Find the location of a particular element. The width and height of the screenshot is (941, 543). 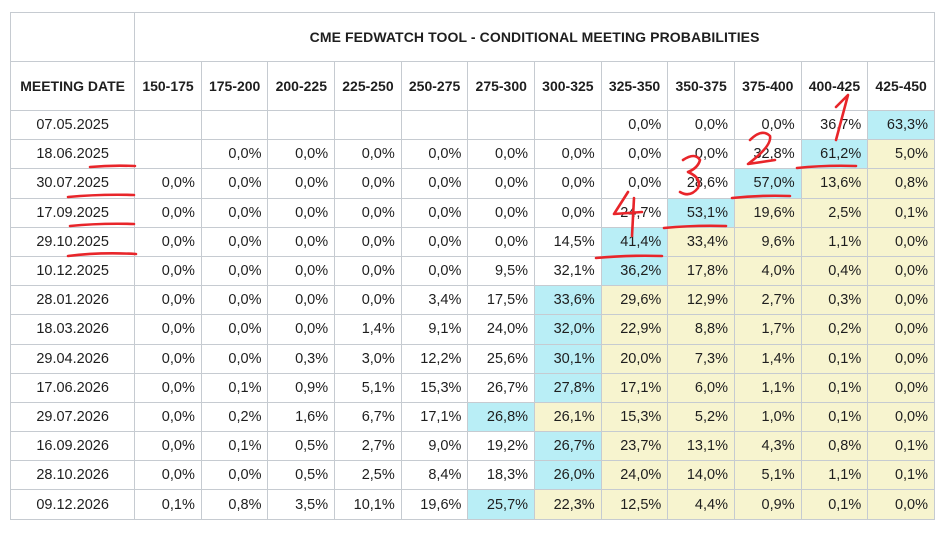

probability-cell: 0,5% is located at coordinates (301, 446).